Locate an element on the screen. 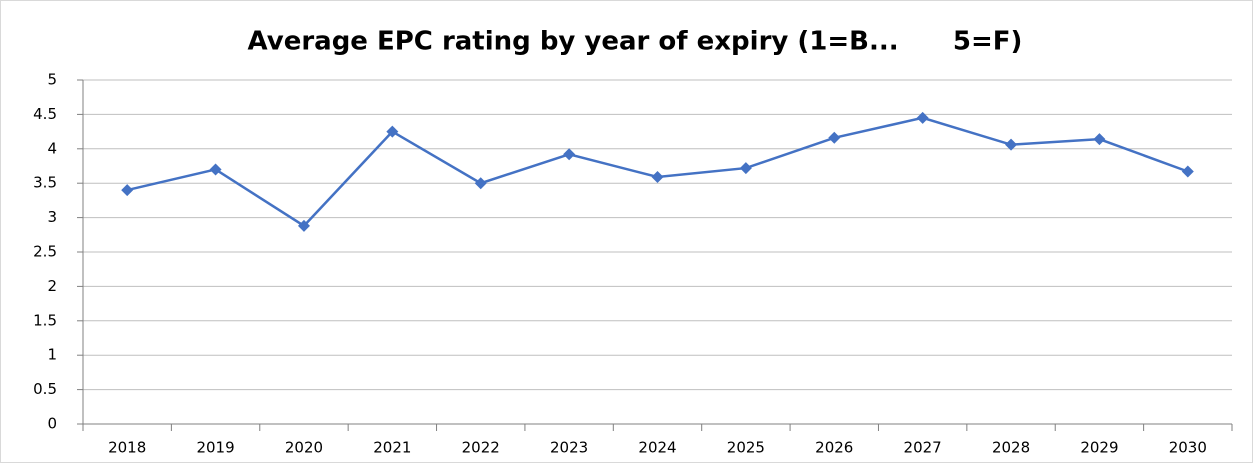  y-tick-label: 2.5 is located at coordinates (45, 252).